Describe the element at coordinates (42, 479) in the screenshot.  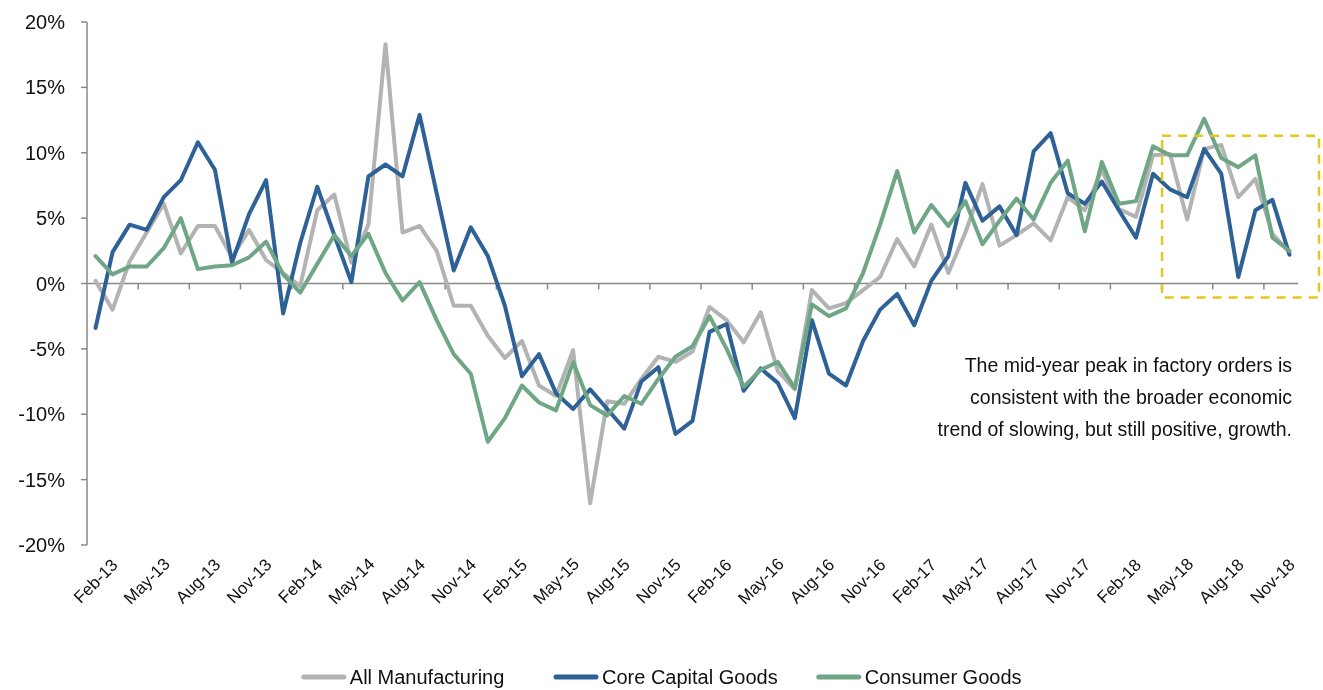
I see `y-tick-label: -15%` at that location.